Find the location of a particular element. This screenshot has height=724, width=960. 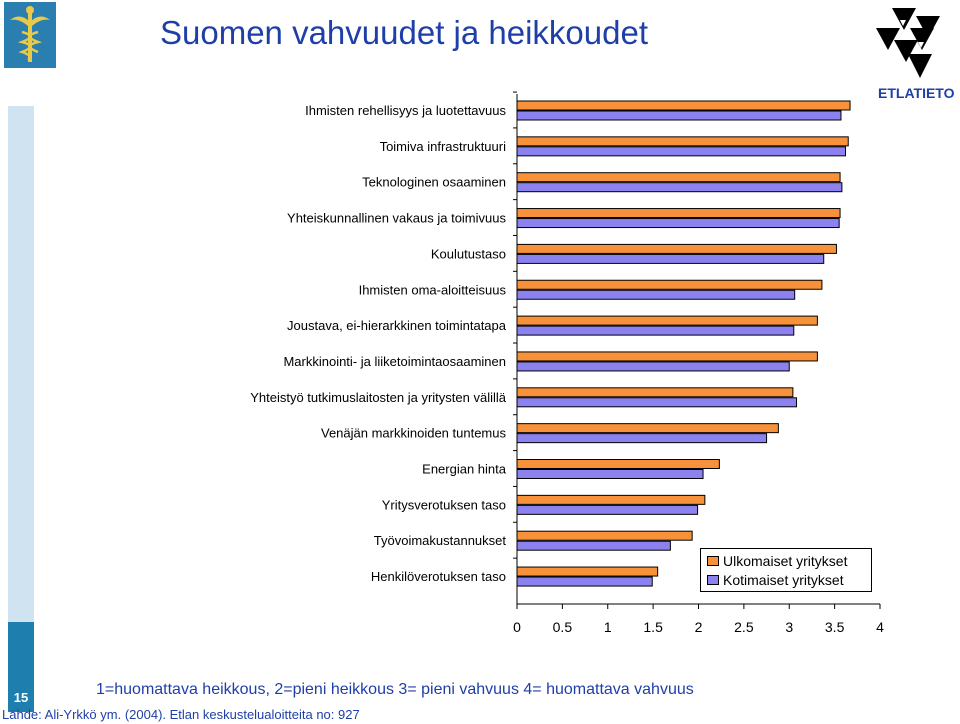

side-bar-light is located at coordinates (21, 364).